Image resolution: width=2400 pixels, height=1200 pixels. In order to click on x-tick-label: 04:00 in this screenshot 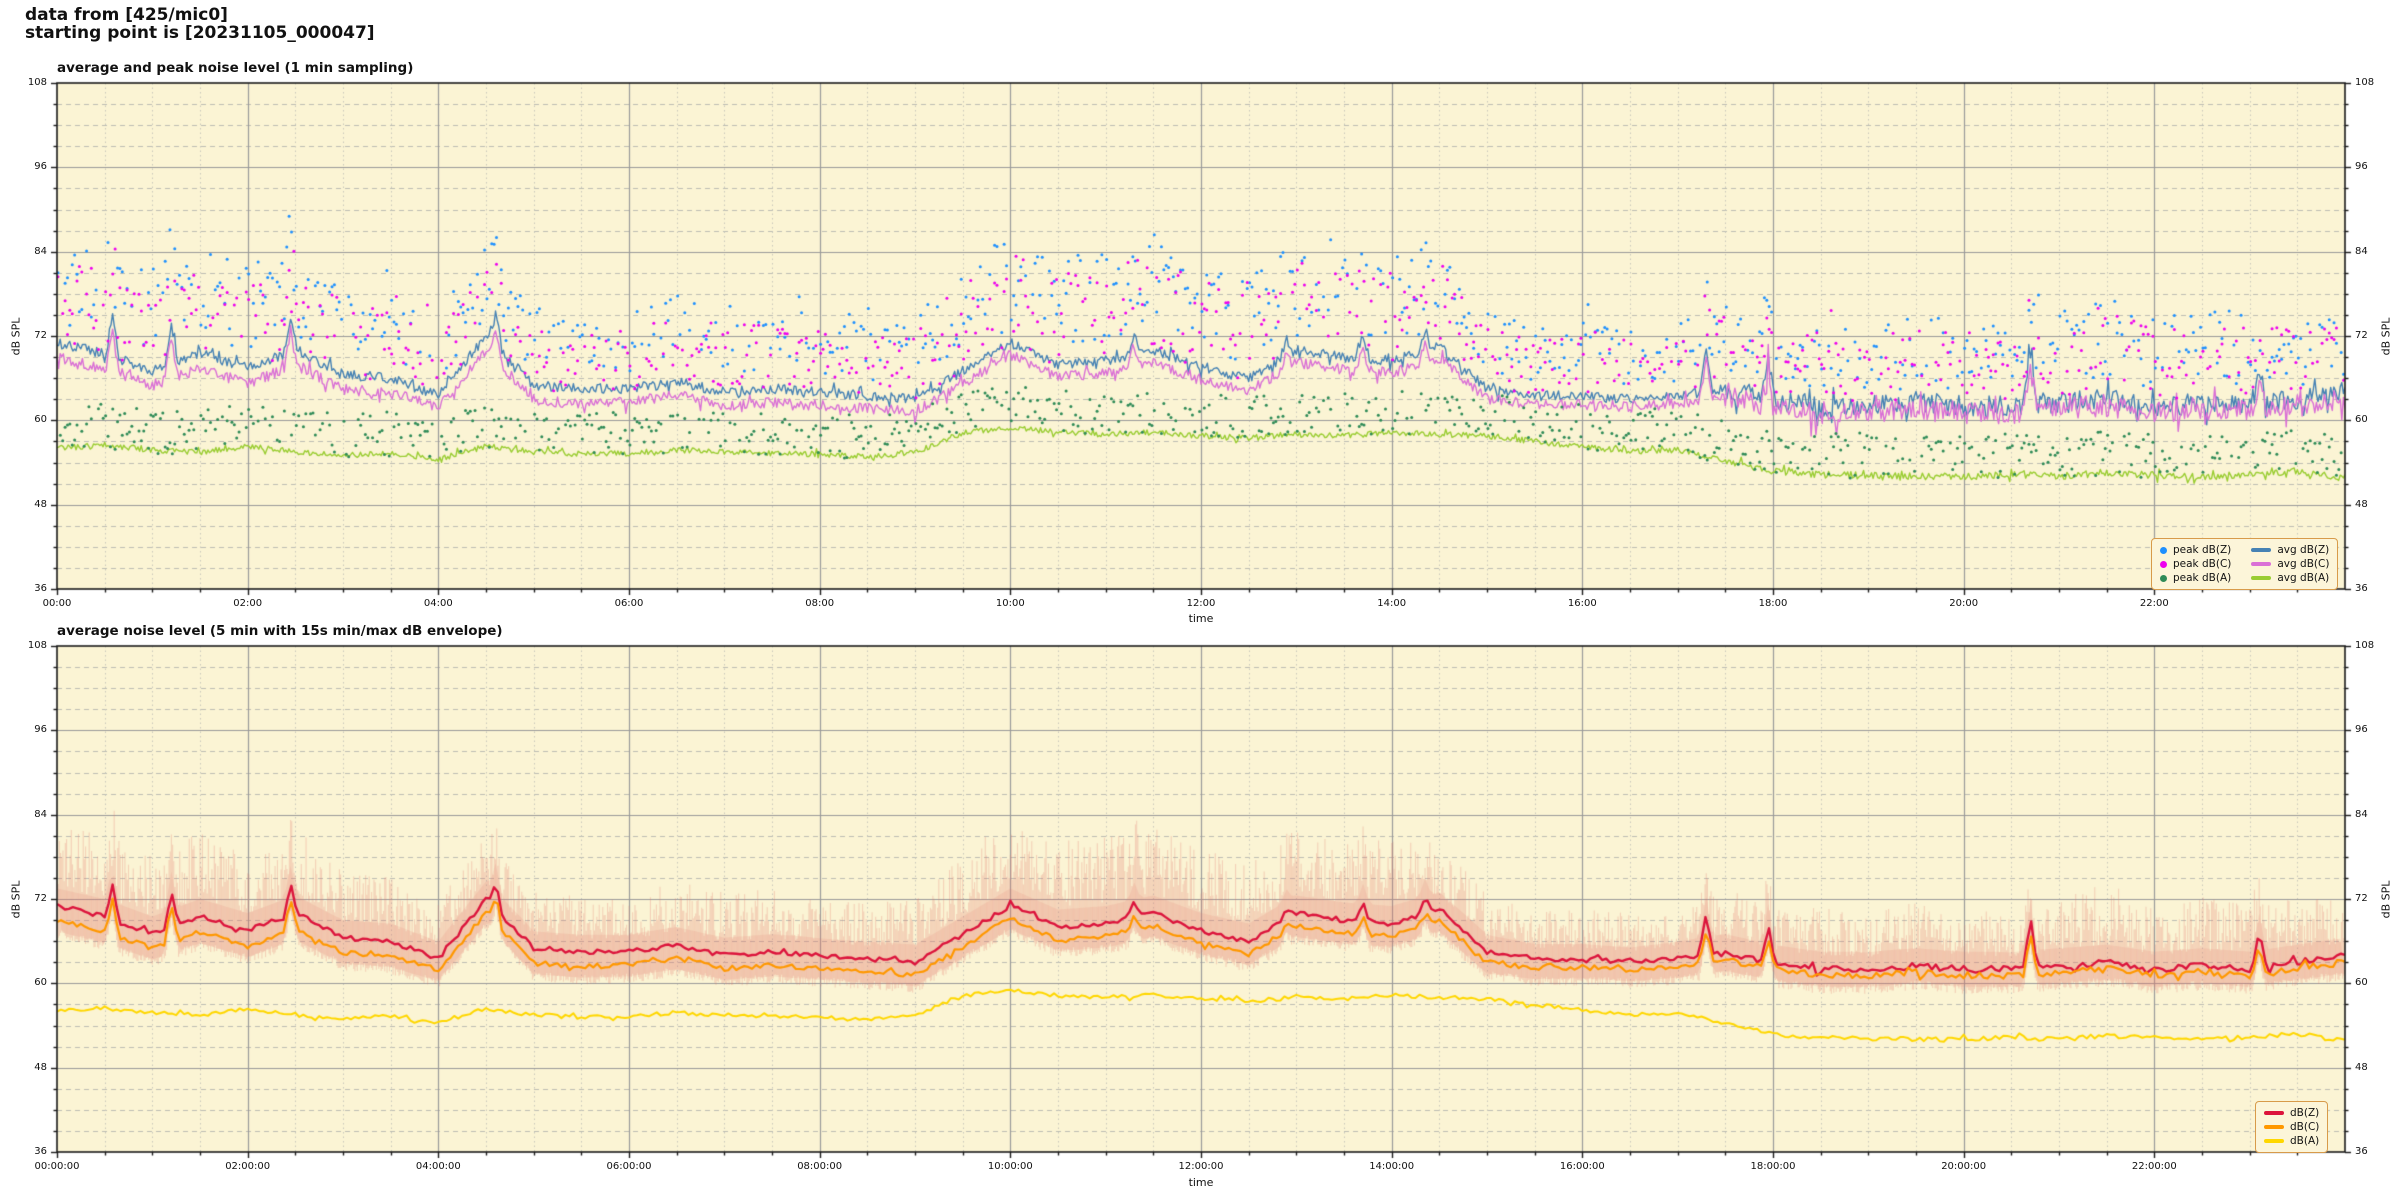, I will do `click(438, 603)`.